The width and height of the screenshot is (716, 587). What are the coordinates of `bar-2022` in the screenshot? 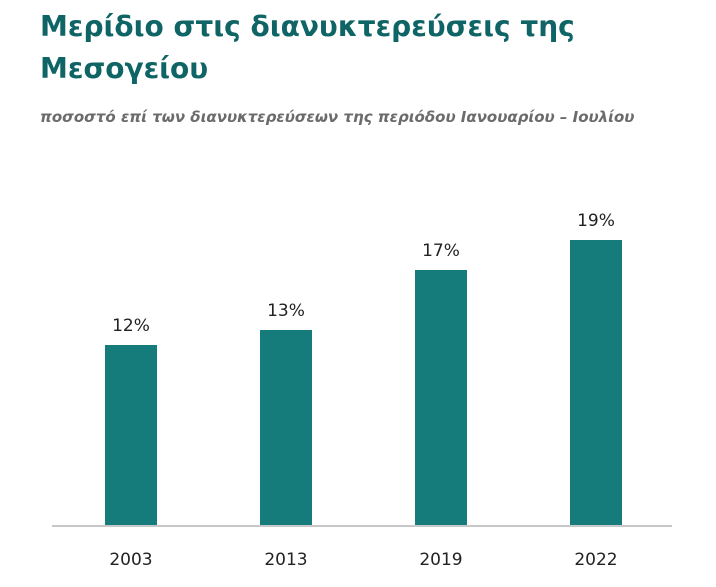 It's located at (596, 382).